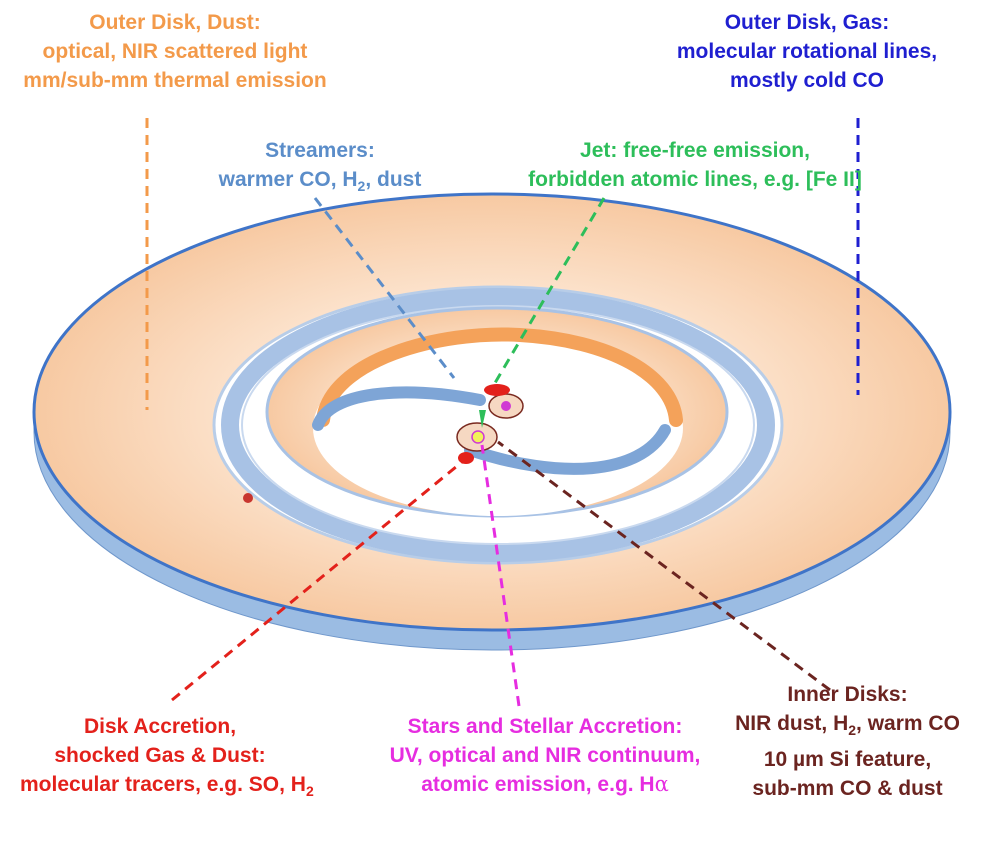 The height and width of the screenshot is (842, 984). I want to click on accretion-spot-outer, so click(248, 498).